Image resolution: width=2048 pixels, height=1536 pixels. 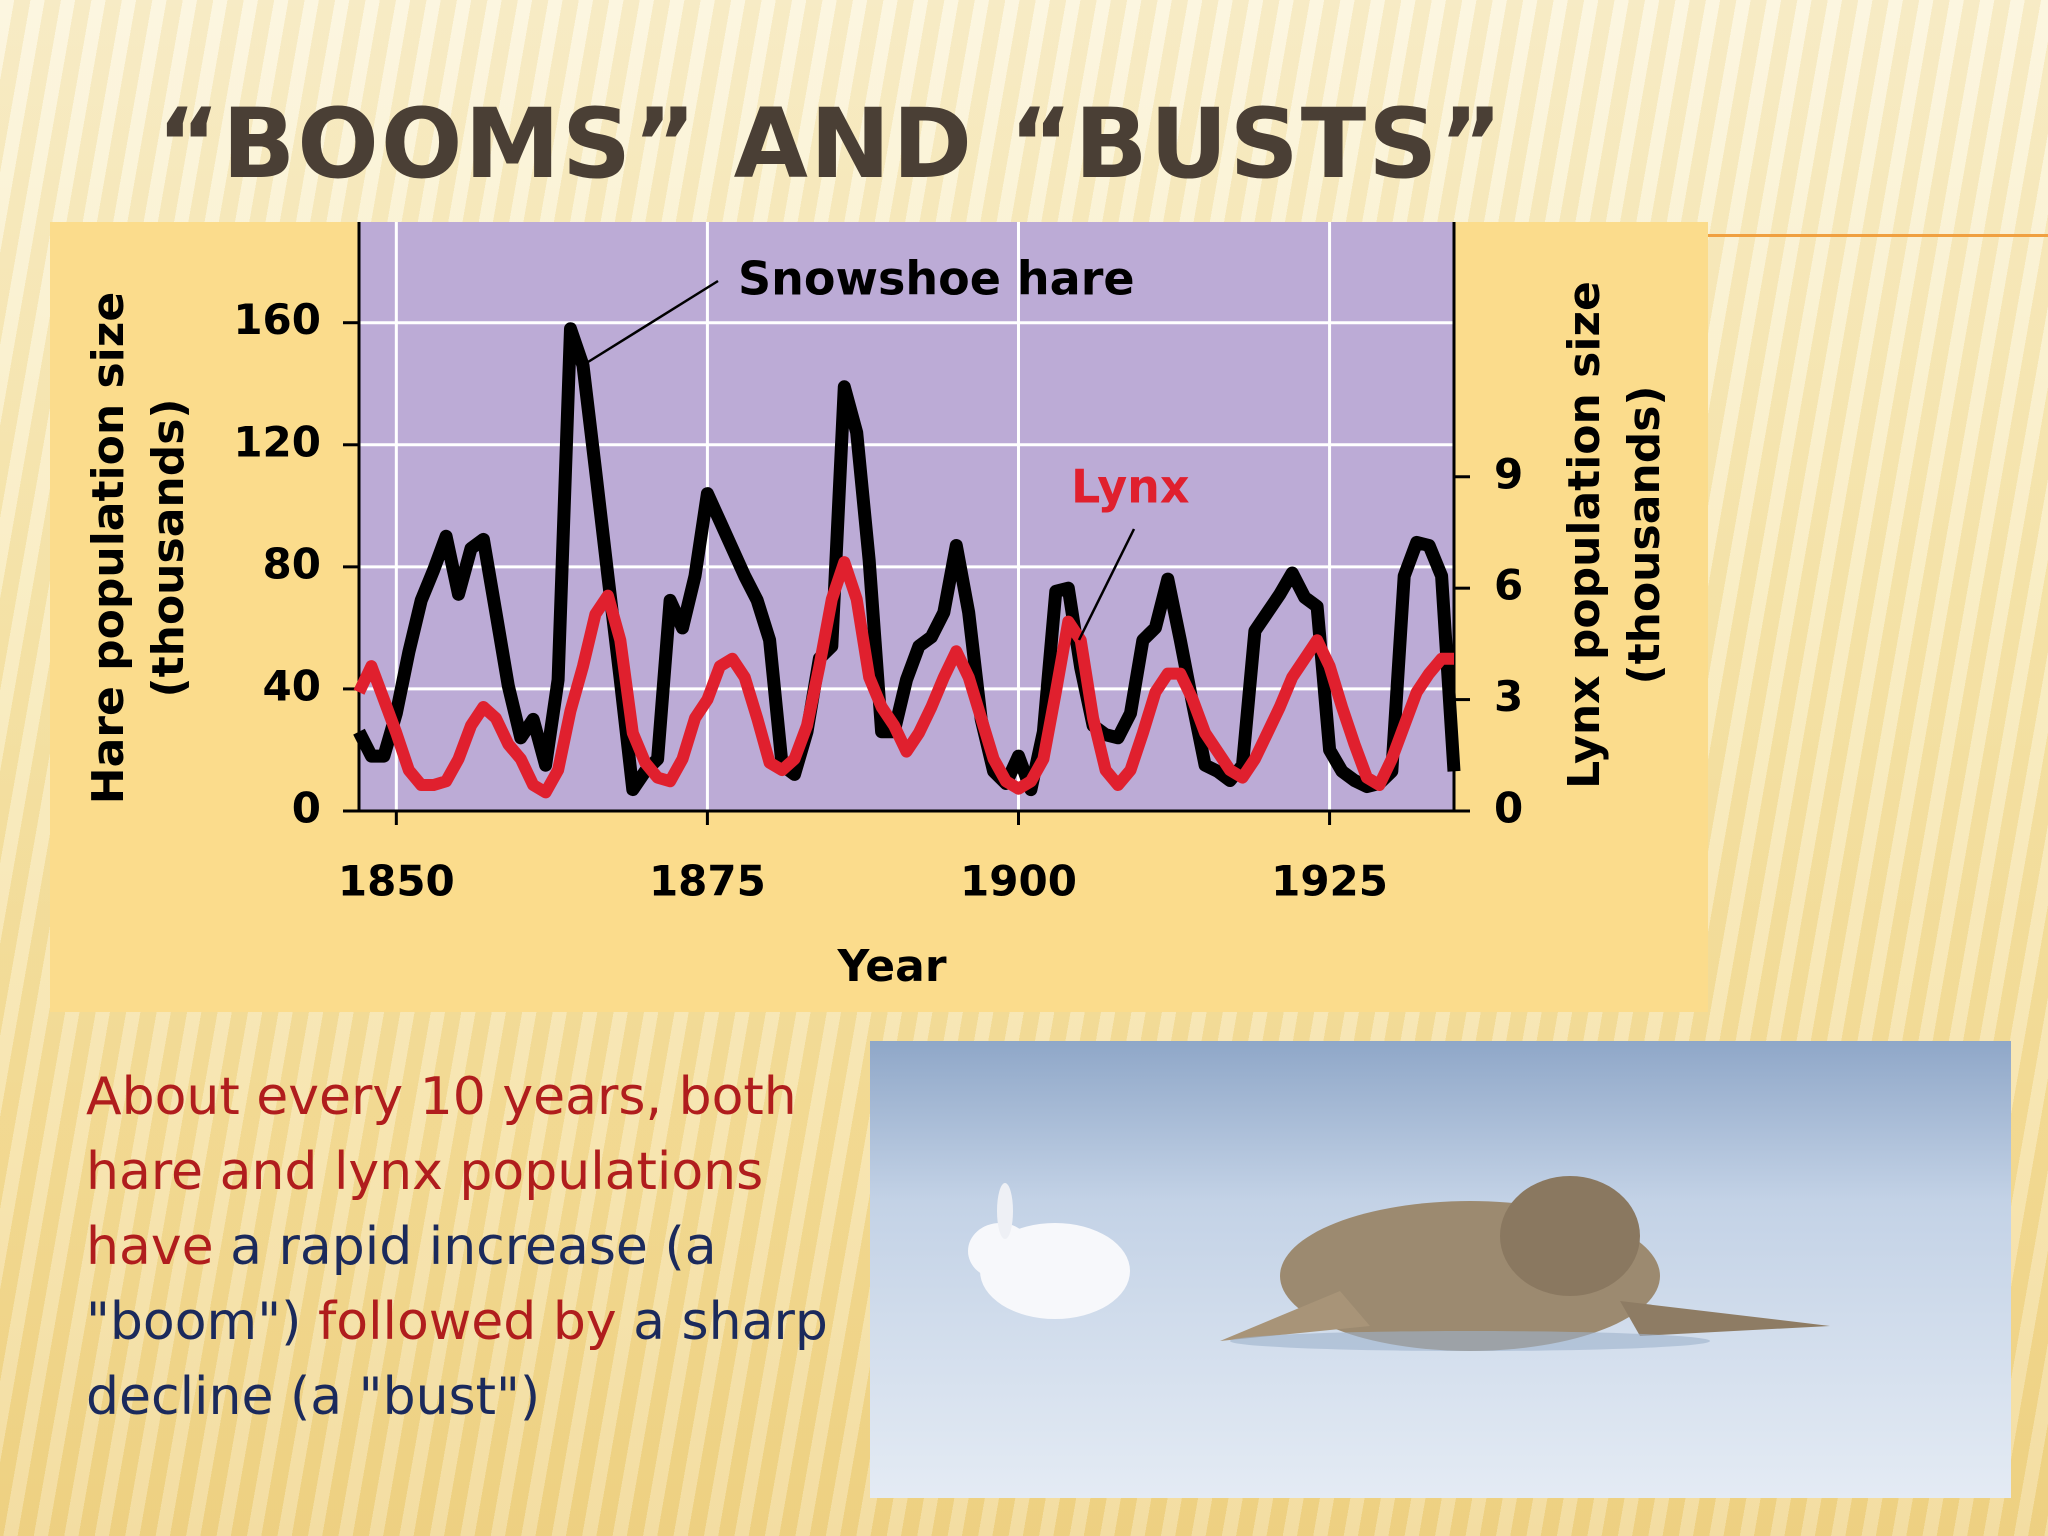 What do you see at coordinates (1329, 881) in the screenshot?
I see `x-tick-label: 1925` at bounding box center [1329, 881].